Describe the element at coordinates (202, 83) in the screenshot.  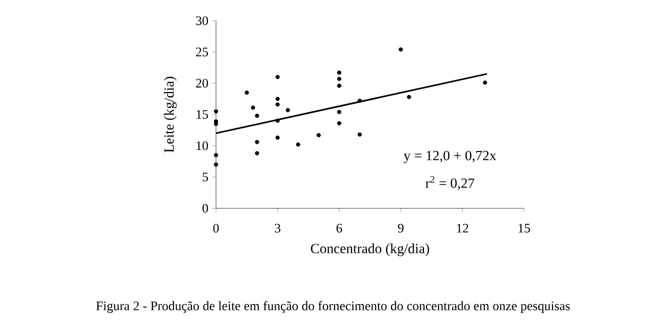
I see `y-tick-label: 20` at that location.